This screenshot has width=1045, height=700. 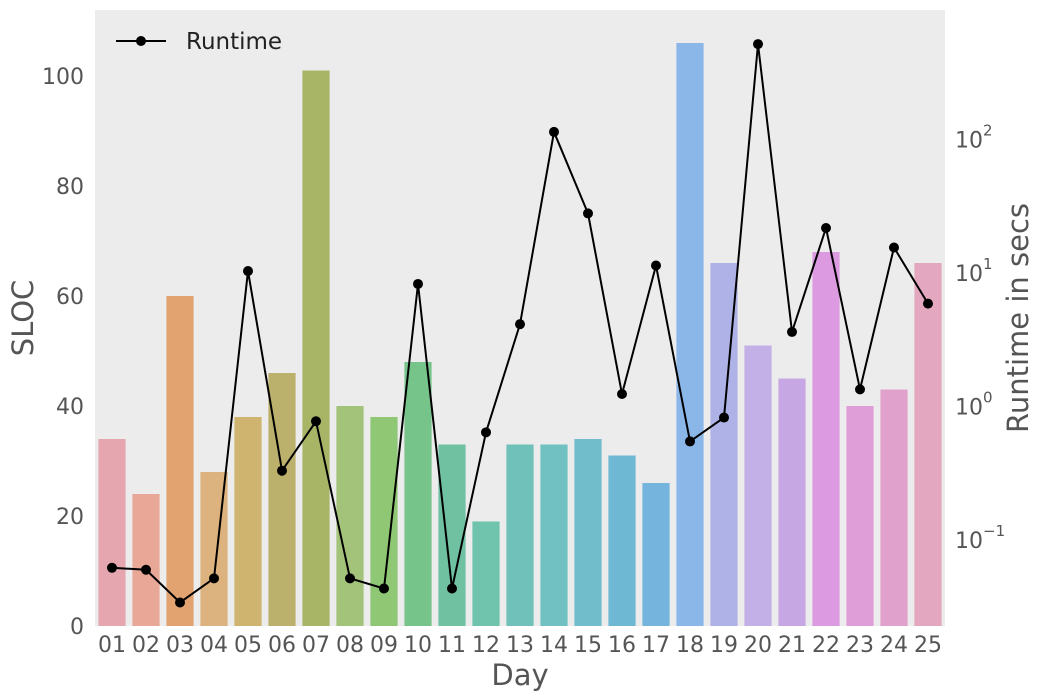 What do you see at coordinates (350, 645) in the screenshot?
I see `x-tick-label: 08` at bounding box center [350, 645].